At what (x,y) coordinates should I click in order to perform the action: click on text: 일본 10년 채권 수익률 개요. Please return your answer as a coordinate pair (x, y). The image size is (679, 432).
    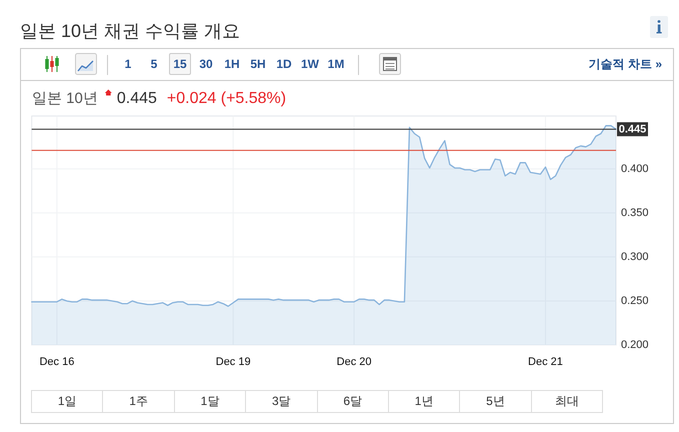
    Looking at the image, I should click on (130, 31).